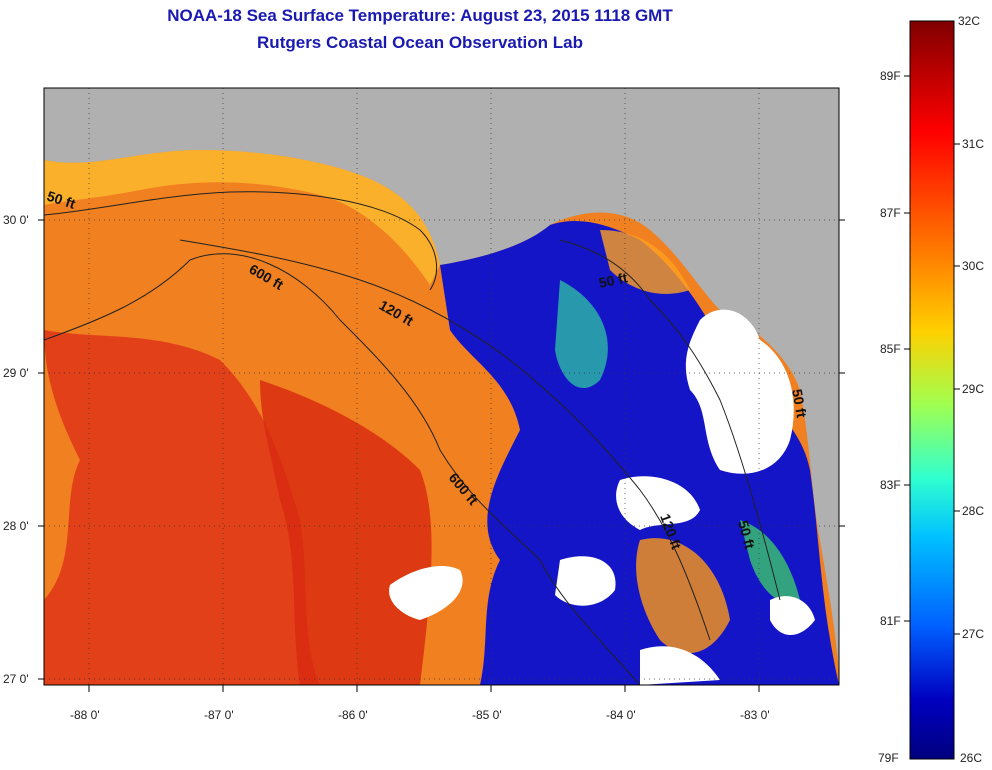  What do you see at coordinates (346, 532) in the screenshot?
I see `warm-patch-central` at bounding box center [346, 532].